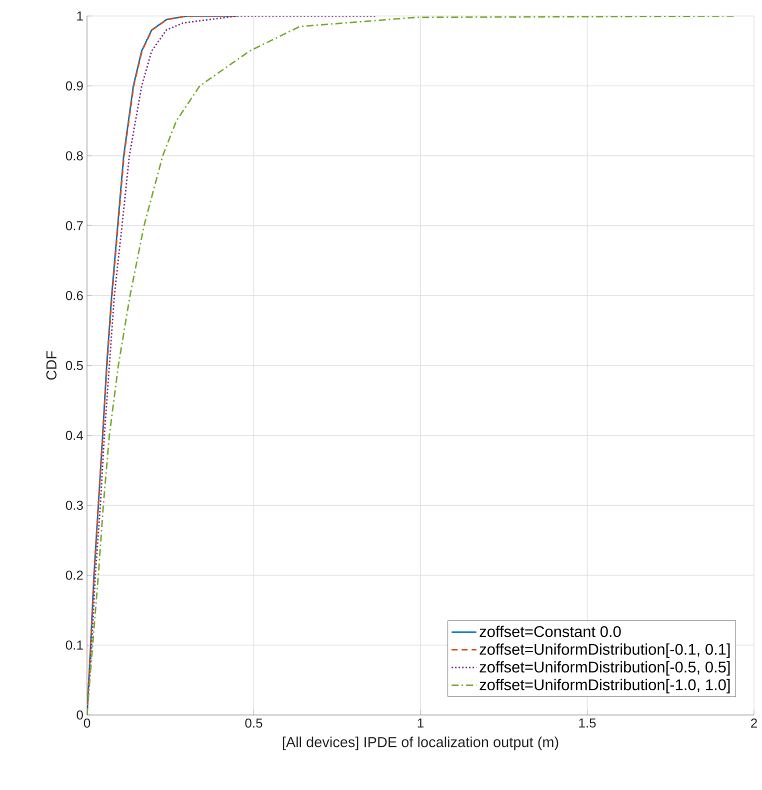  Describe the element at coordinates (605, 668) in the screenshot. I see `legend-label: zoffset=UniformDistribution[-0.5, 0.5]` at that location.